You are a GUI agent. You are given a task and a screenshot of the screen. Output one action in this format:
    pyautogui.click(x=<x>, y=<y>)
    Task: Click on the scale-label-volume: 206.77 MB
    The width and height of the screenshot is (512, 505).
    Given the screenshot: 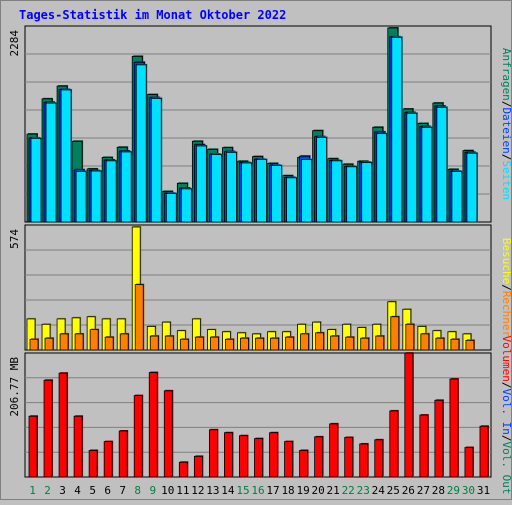 What is the action you would take?
    pyautogui.click(x=14, y=387)
    